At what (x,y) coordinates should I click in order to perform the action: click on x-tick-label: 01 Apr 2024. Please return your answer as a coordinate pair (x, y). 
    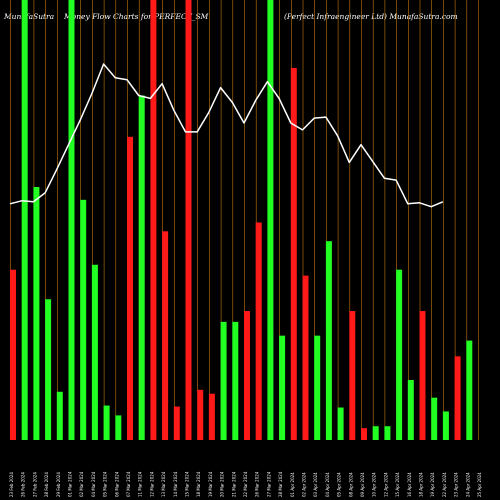
    Looking at the image, I should click on (292, 484).